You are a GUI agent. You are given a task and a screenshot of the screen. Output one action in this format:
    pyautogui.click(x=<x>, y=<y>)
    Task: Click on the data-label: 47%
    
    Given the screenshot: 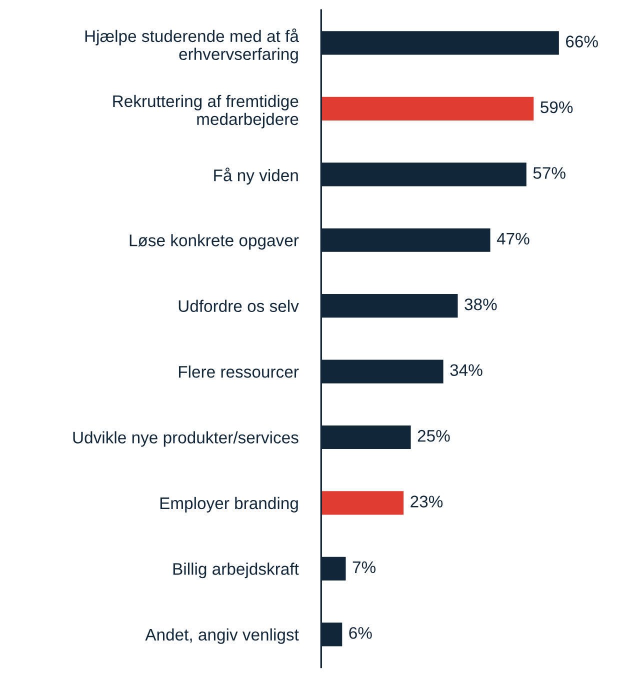 What is the action you would take?
    pyautogui.click(x=513, y=238)
    